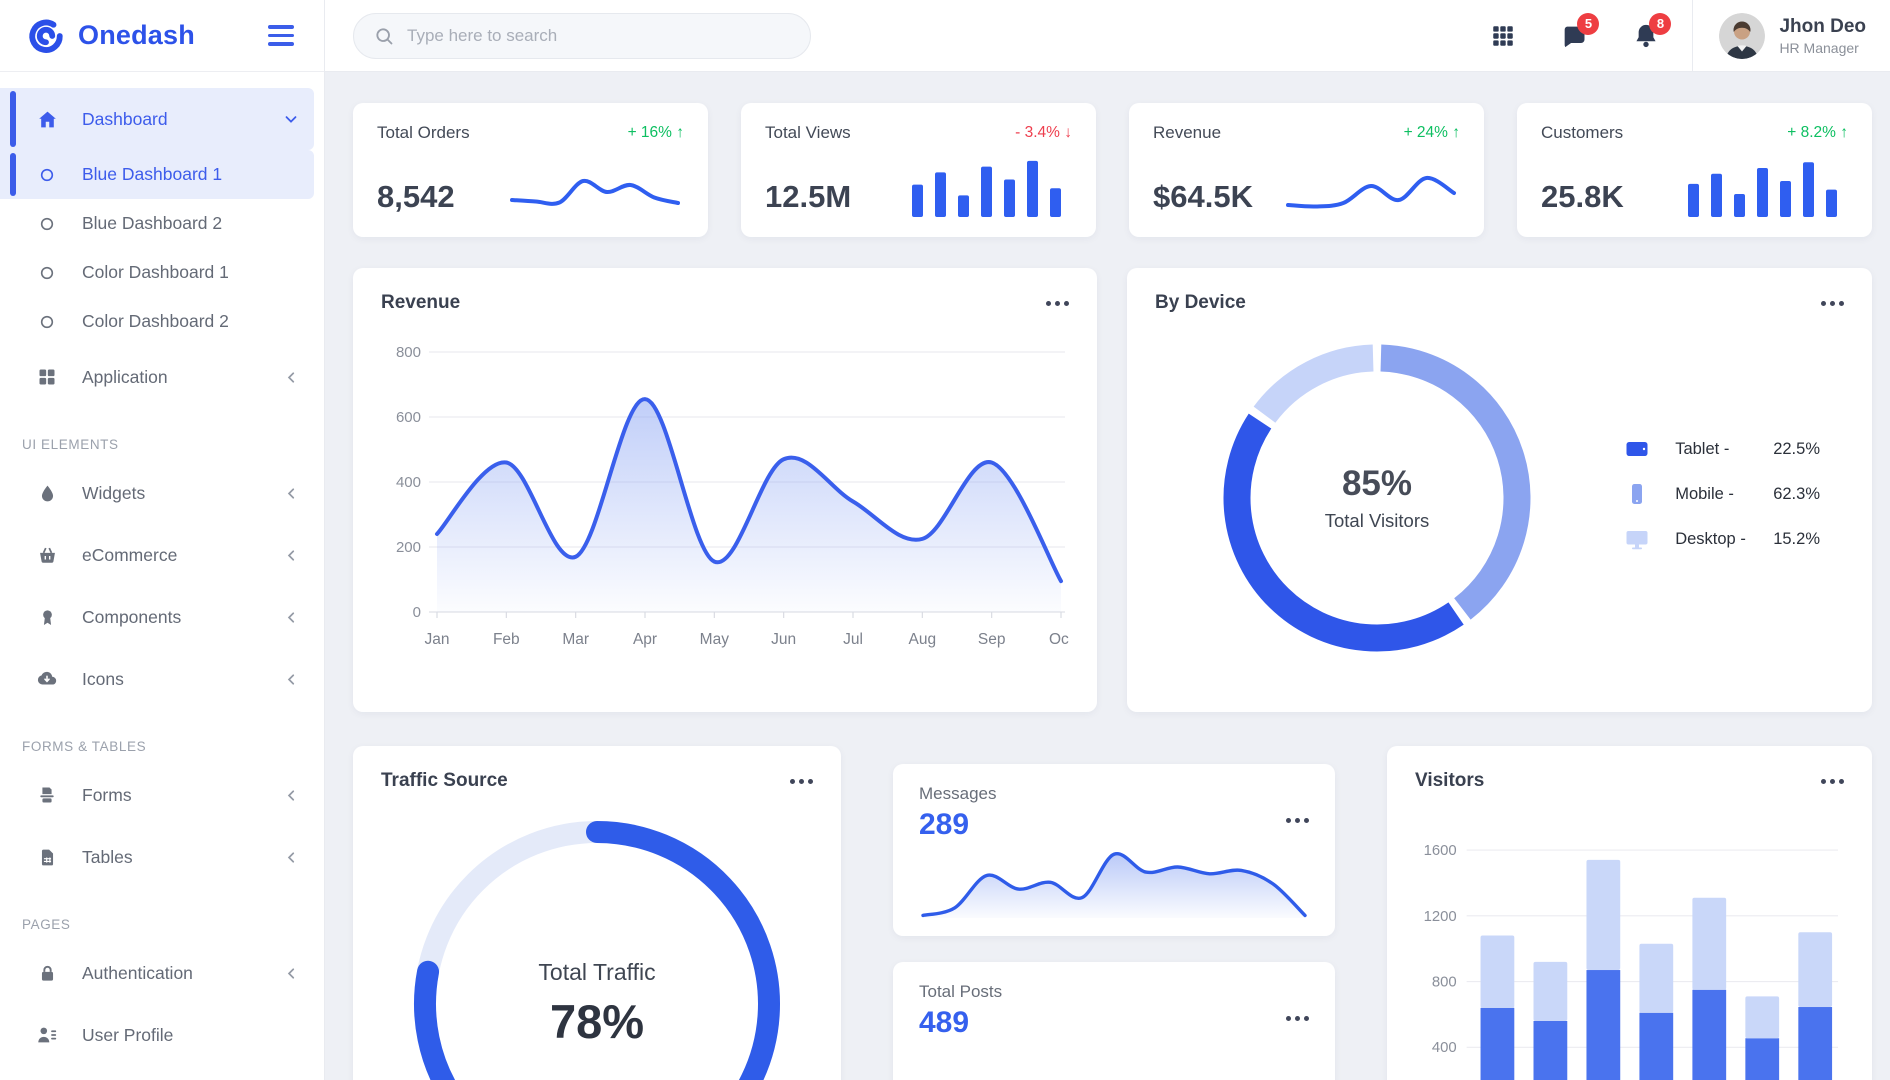 The height and width of the screenshot is (1080, 1890). I want to click on messages-menu-icon, so click(1297, 828).